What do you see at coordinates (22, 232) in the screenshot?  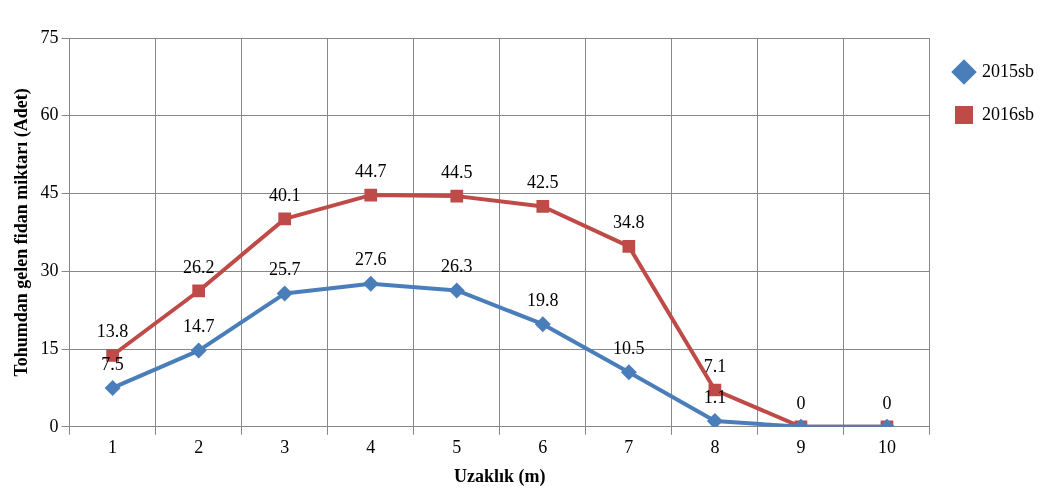 I see `y-axis-title: Tohumdan gelen fidan miktarı (Adet)` at bounding box center [22, 232].